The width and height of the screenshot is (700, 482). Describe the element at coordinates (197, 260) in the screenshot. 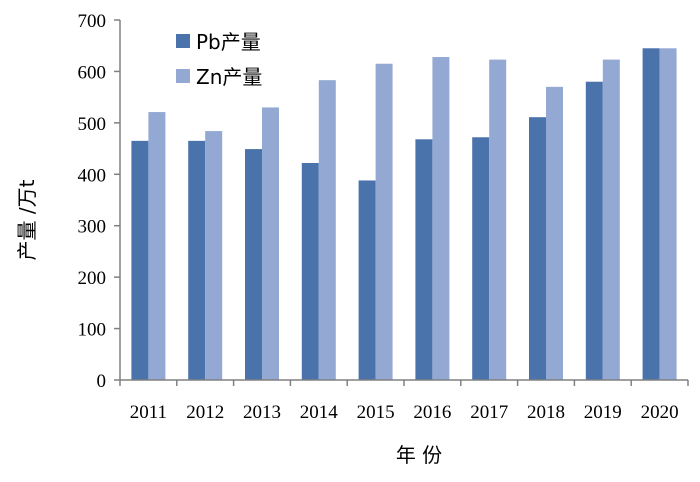

I see `bar-pb-2012` at that location.